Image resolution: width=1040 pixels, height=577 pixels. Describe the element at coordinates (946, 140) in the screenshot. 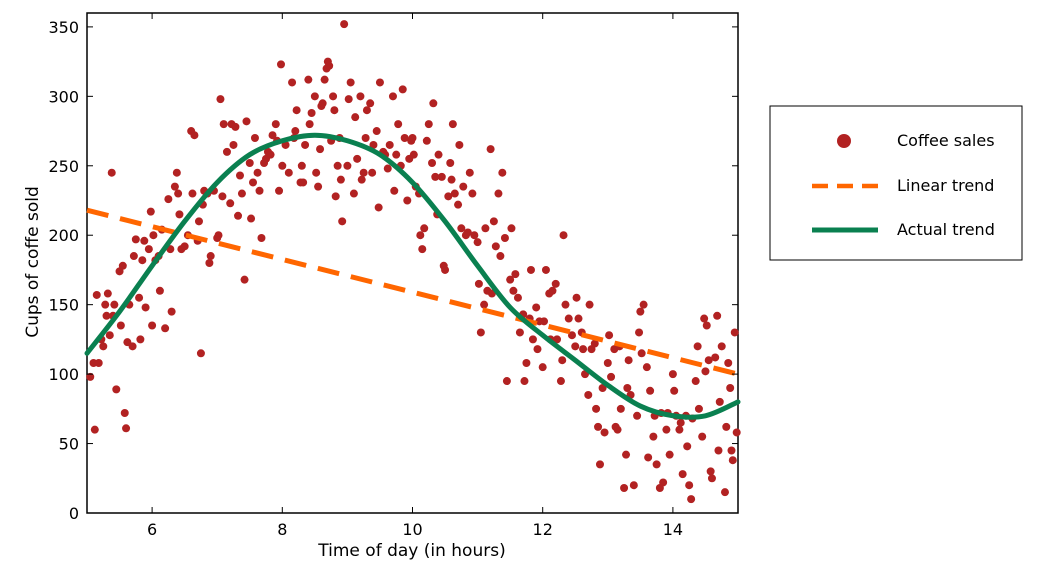

I see `legend-label-coffee-sales: Coffee sales` at that location.